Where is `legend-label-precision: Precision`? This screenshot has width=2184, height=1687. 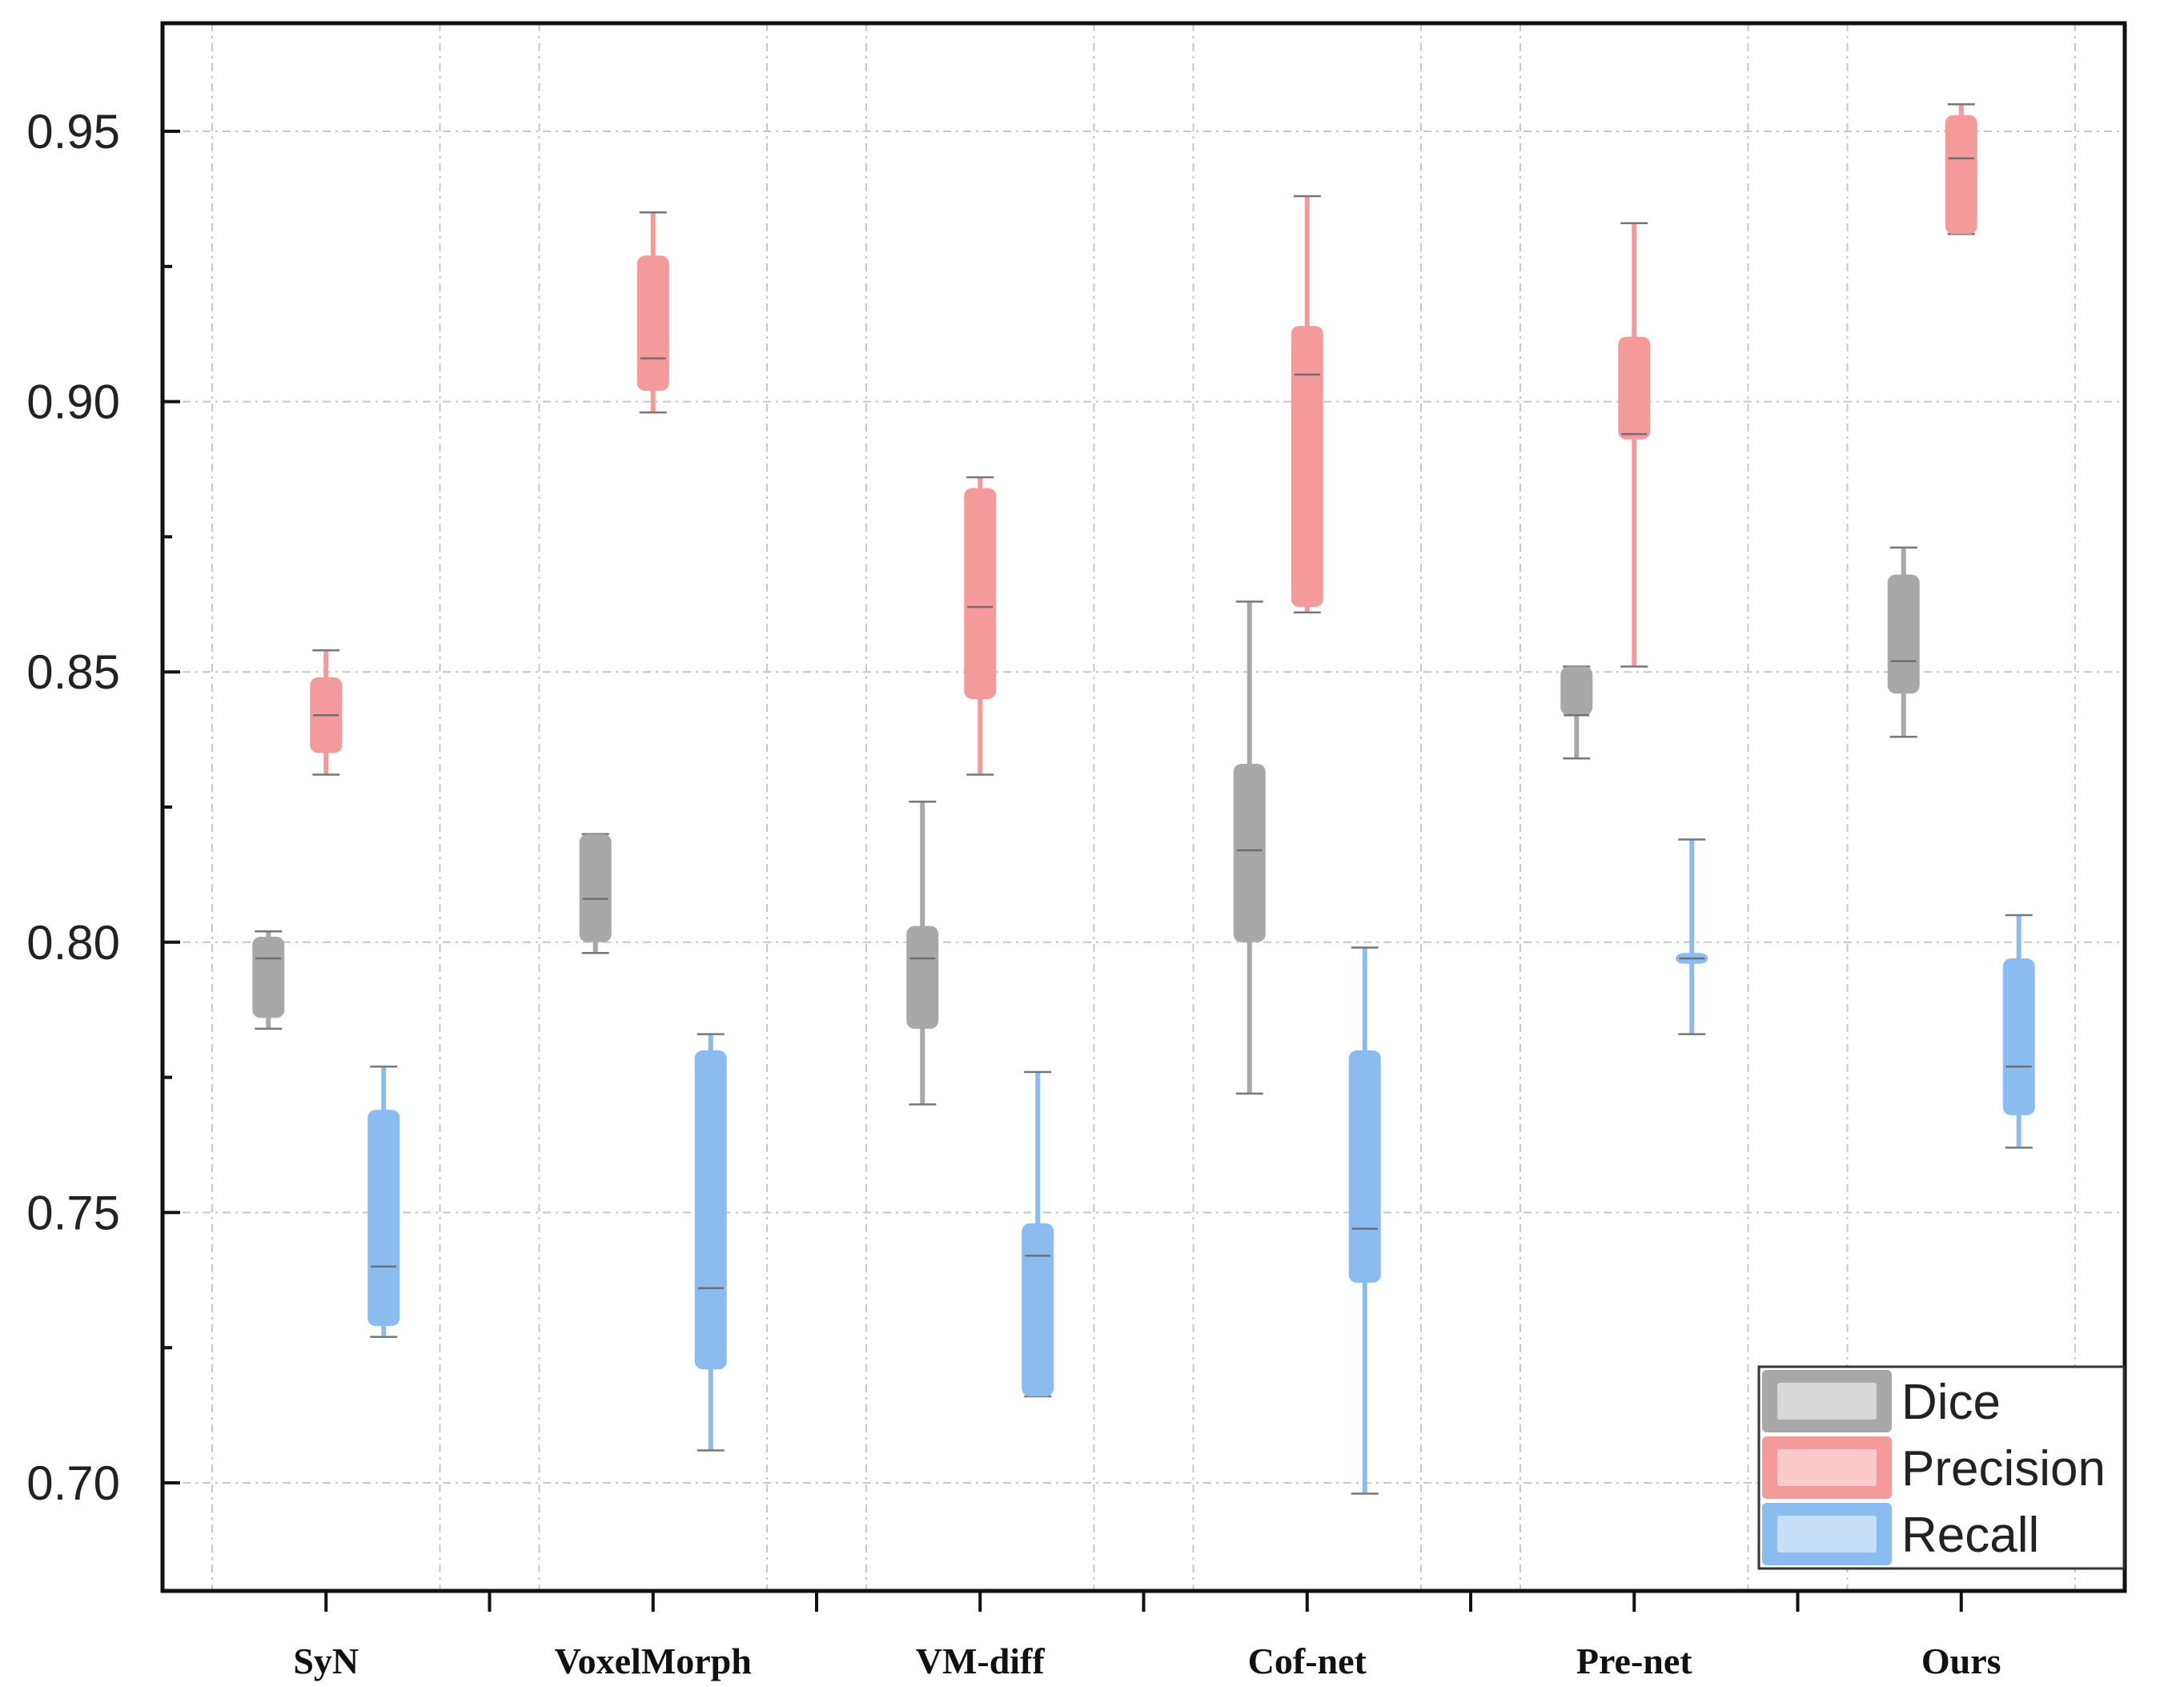 legend-label-precision: Precision is located at coordinates (2003, 1469).